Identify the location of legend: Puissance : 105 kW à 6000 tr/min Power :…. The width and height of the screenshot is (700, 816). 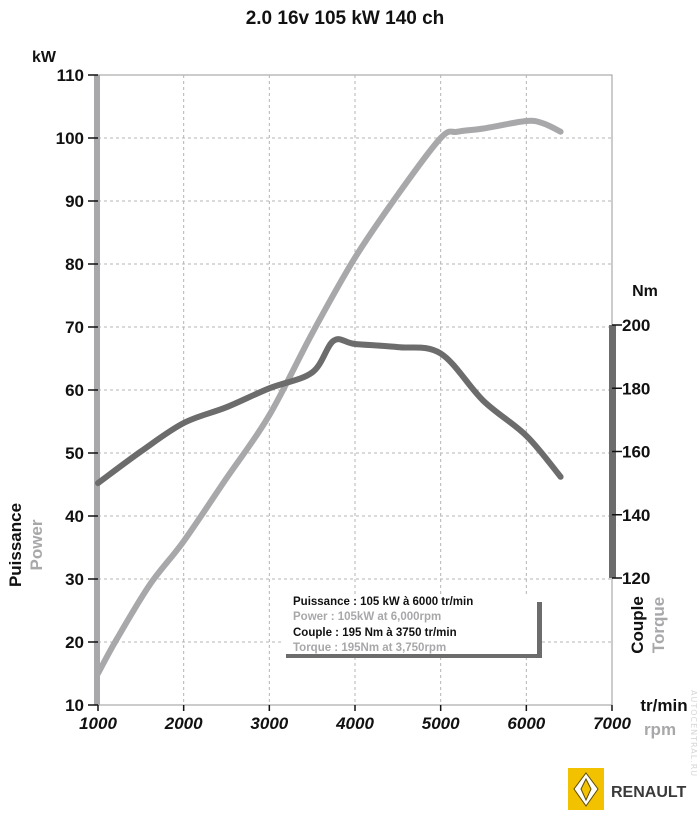
(411, 627).